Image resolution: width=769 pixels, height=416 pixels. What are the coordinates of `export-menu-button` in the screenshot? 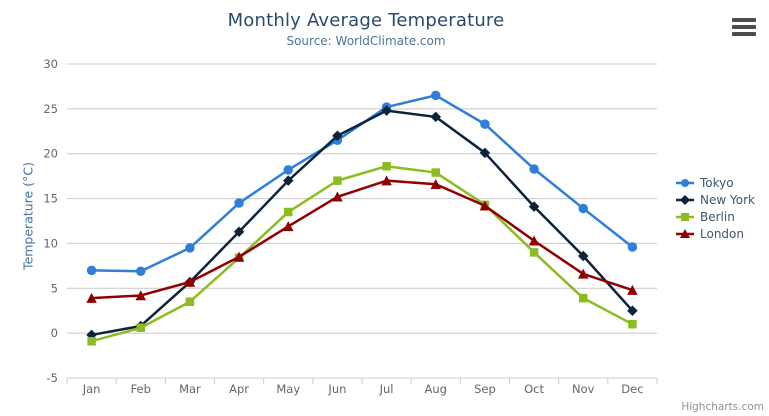 It's located at (744, 27).